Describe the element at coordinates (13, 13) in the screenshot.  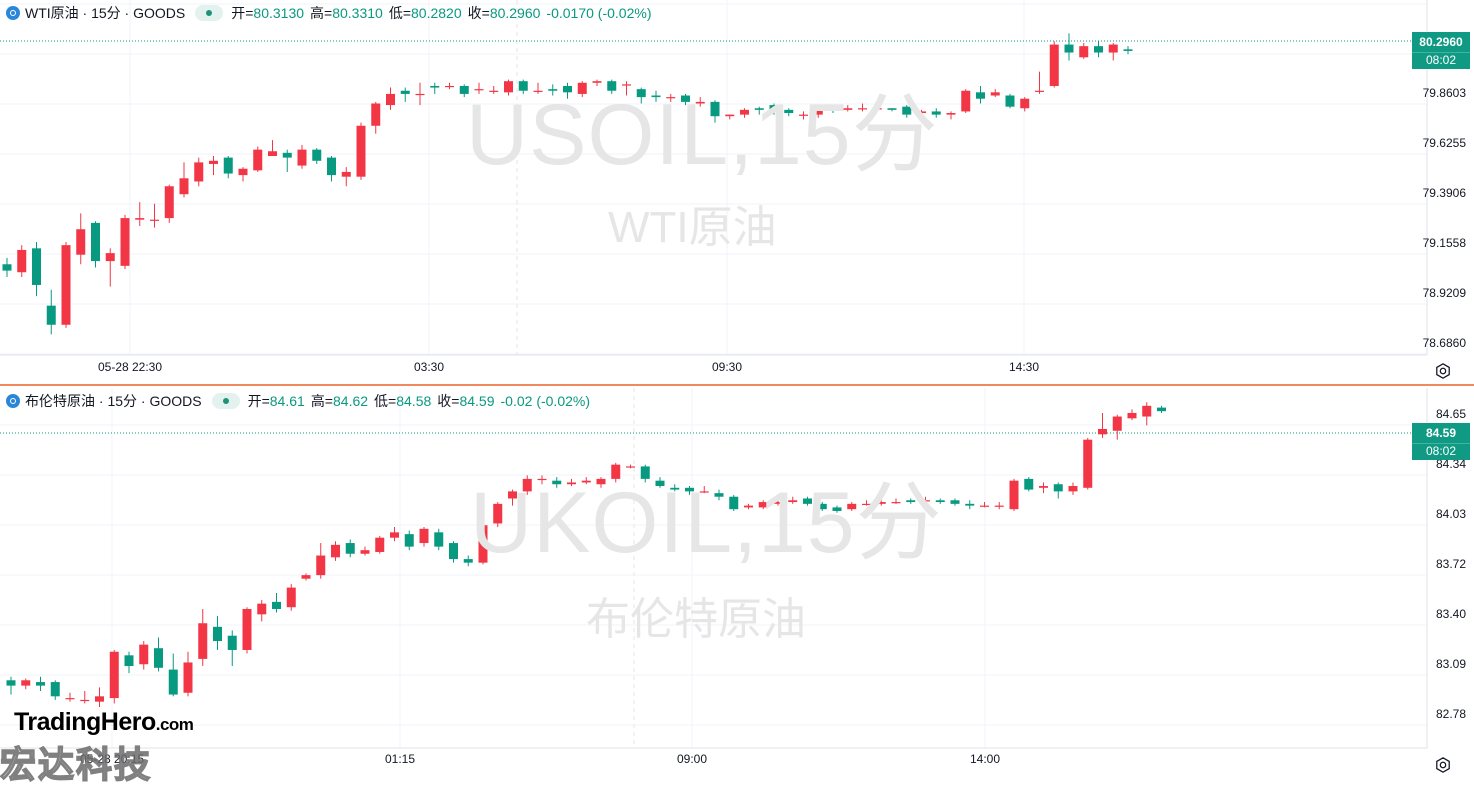
I see `symbol-icon` at that location.